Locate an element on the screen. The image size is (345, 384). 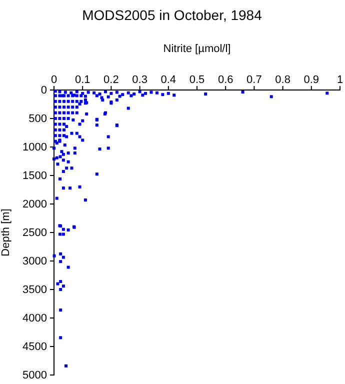
chart-title: MODS2005 in October, 1984 is located at coordinates (172, 15).